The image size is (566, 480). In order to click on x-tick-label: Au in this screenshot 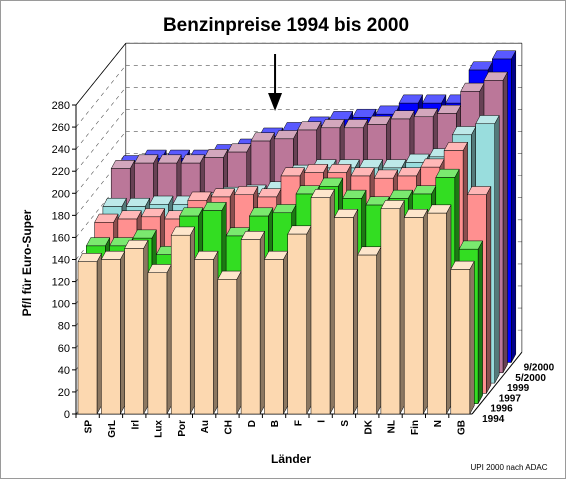, I will do `click(205, 426)`.